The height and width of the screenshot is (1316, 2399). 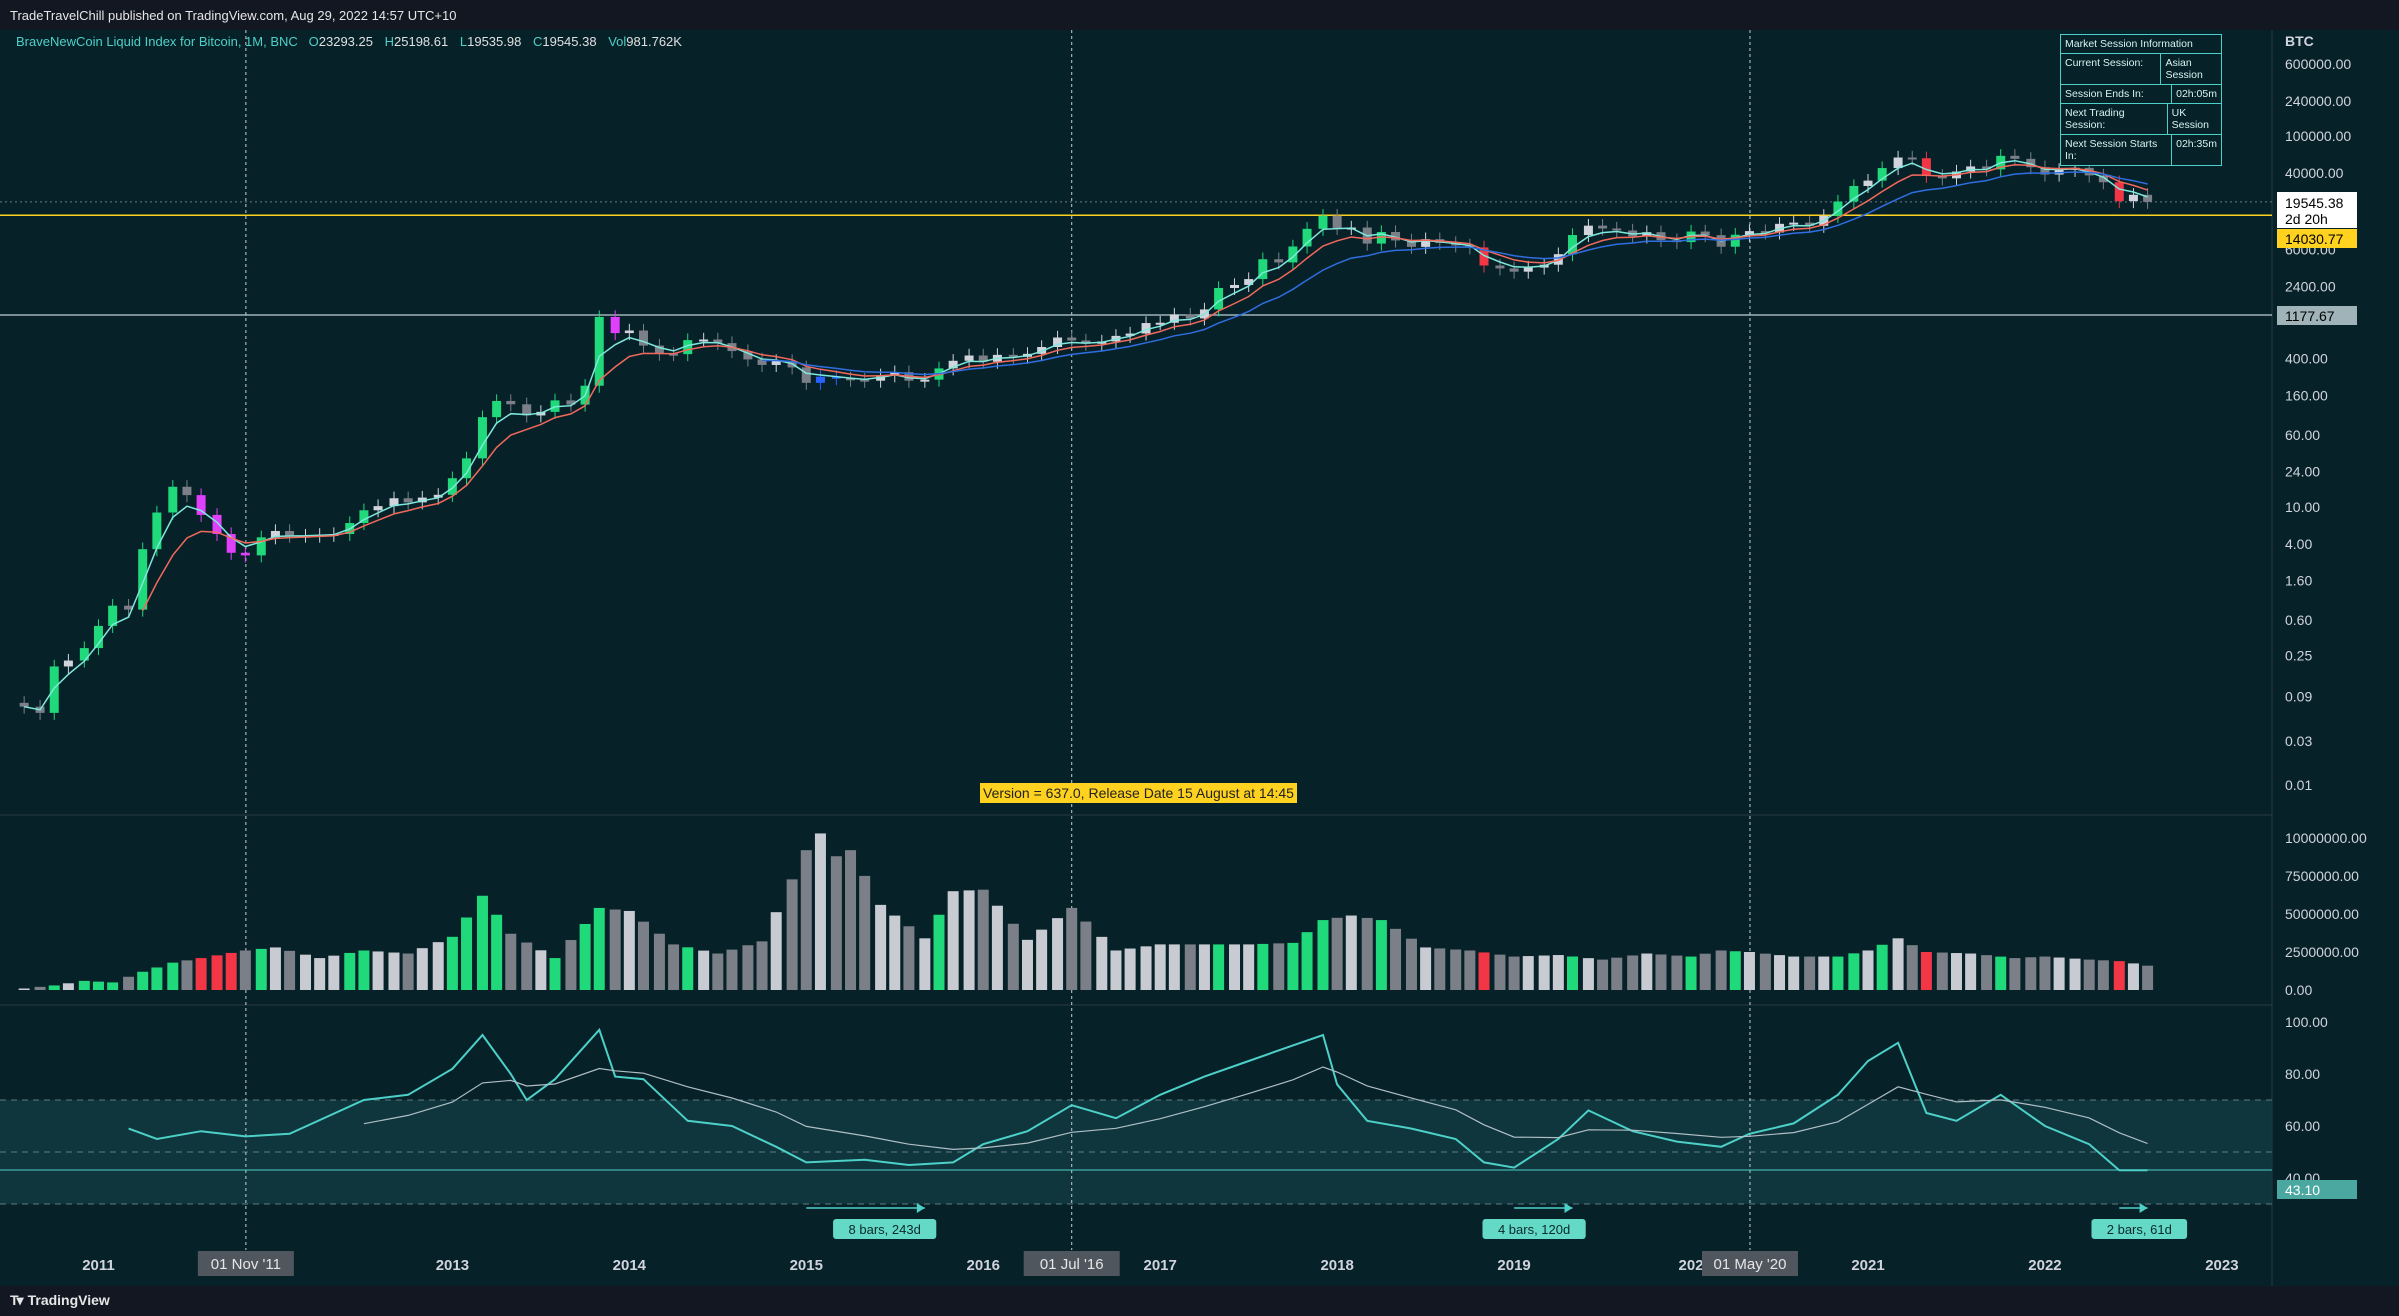 I want to click on price-tick-label: 0.25, so click(x=2298, y=655).